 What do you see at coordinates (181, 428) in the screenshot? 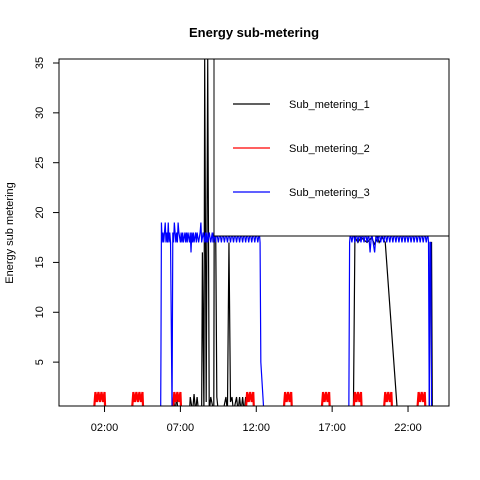
I see `x-tick-label-1: 07:00` at bounding box center [181, 428].